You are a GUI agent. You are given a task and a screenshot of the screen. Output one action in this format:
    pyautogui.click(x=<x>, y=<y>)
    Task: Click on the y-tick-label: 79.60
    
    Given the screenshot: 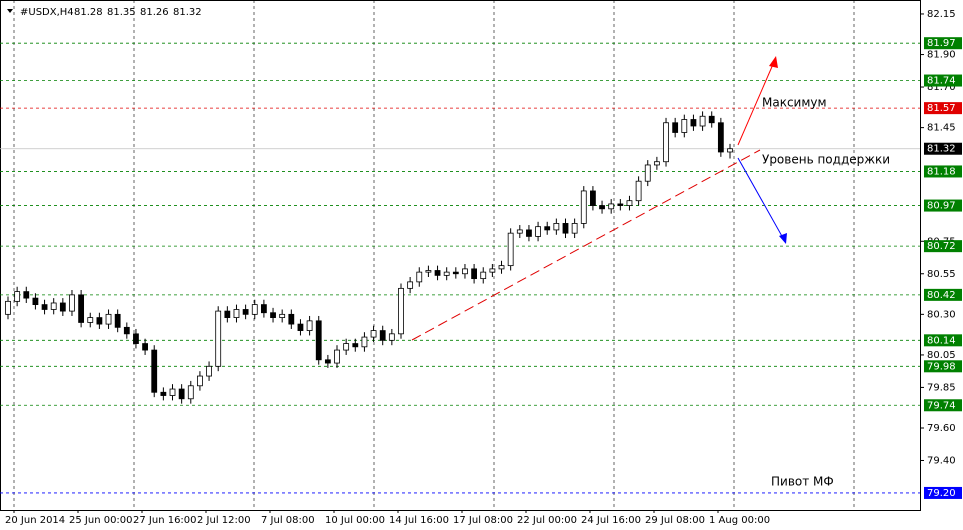 What is the action you would take?
    pyautogui.click(x=941, y=428)
    